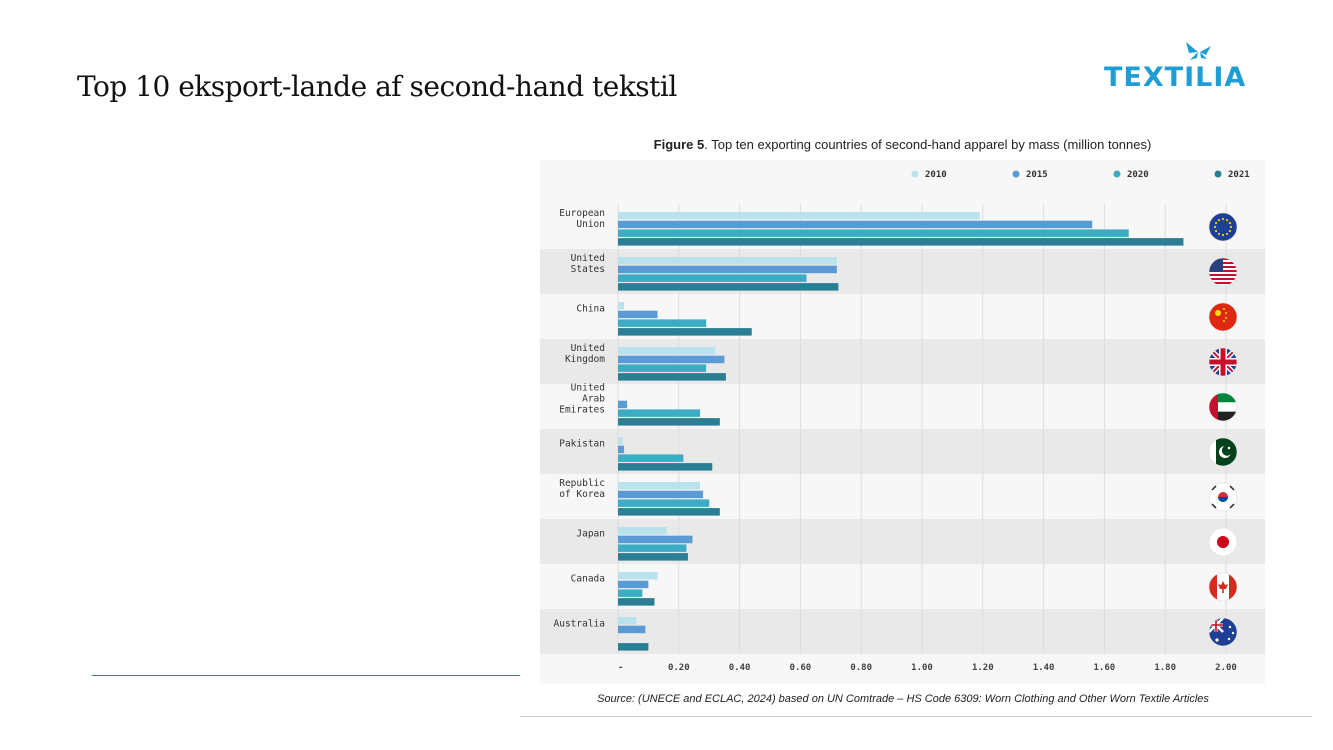 Image resolution: width=1333 pixels, height=750 pixels. What do you see at coordinates (1223, 317) in the screenshot?
I see `china-flag-icon` at bounding box center [1223, 317].